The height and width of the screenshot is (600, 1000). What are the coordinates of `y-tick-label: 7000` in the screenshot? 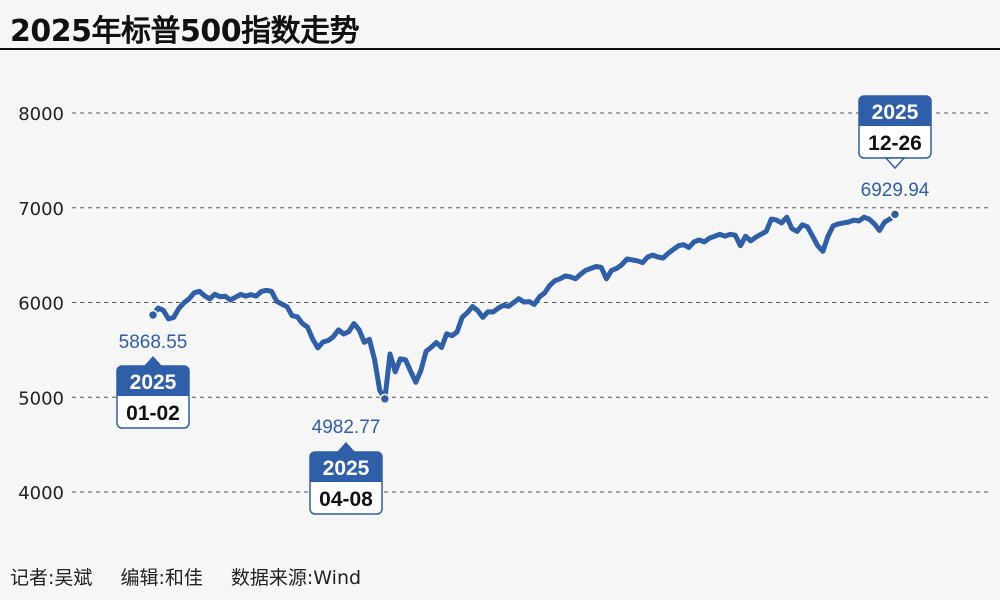 It's located at (41, 209).